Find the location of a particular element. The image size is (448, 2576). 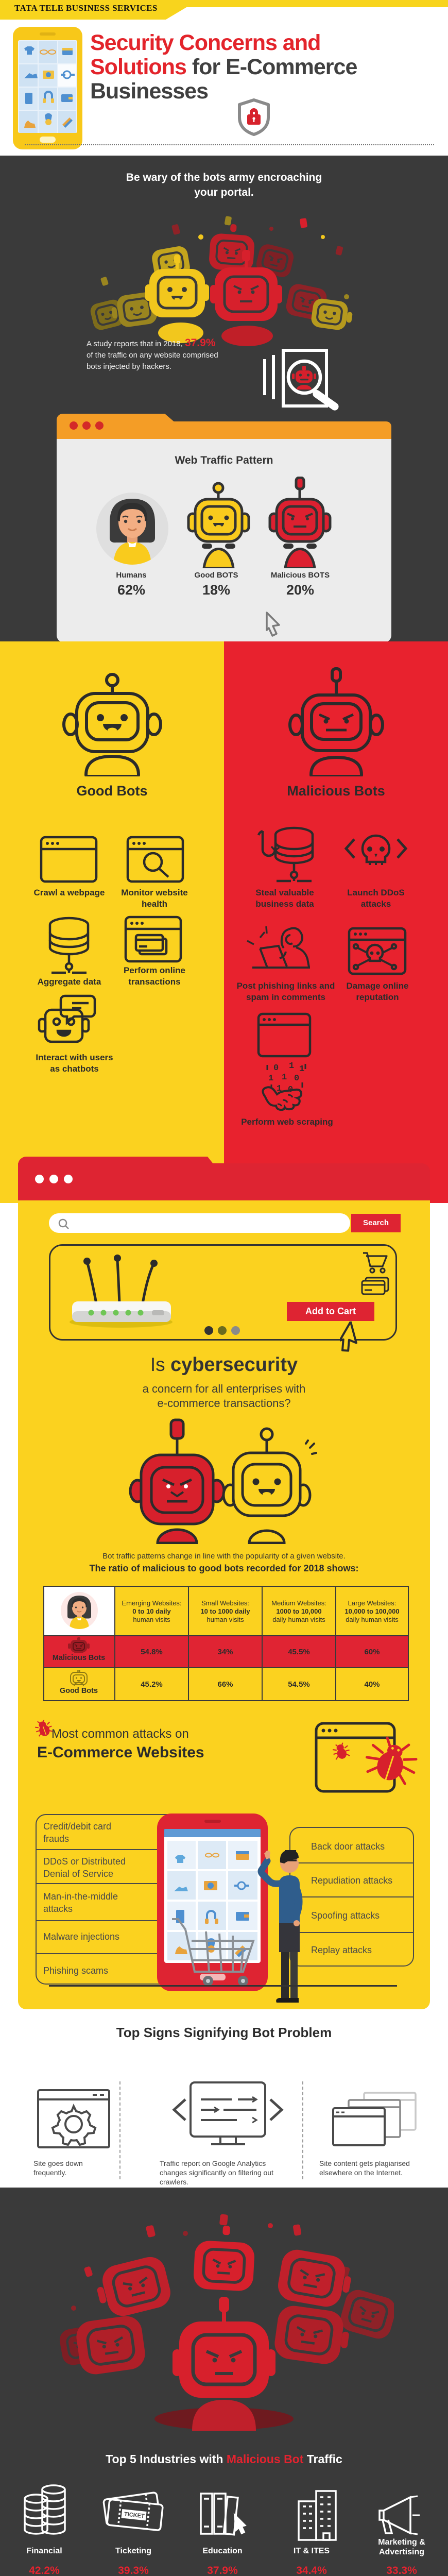

svg-text: TICKET is located at coordinates (134, 2515).